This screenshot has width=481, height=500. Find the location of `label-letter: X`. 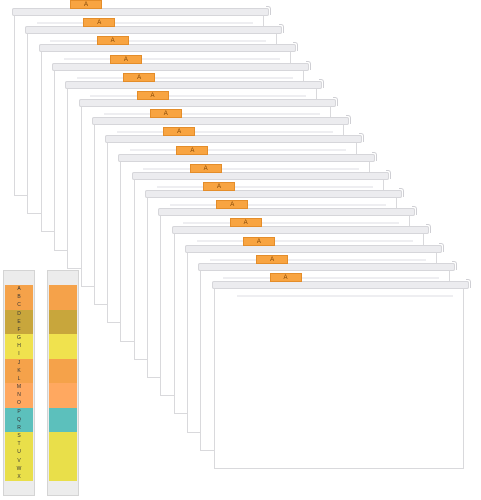

label-letter: X is located at coordinates (19, 476).